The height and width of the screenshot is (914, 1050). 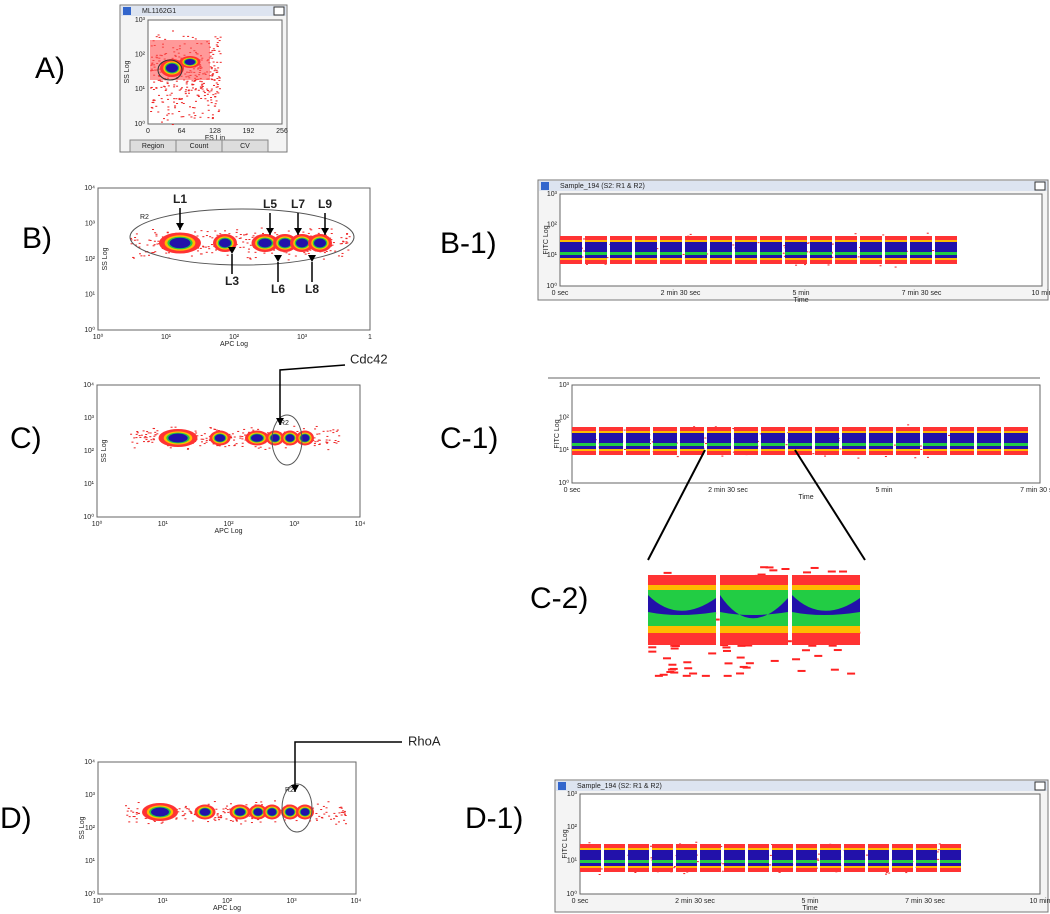 What do you see at coordinates (883, 490) in the screenshot?
I see `x-tick-label: 5 min` at bounding box center [883, 490].